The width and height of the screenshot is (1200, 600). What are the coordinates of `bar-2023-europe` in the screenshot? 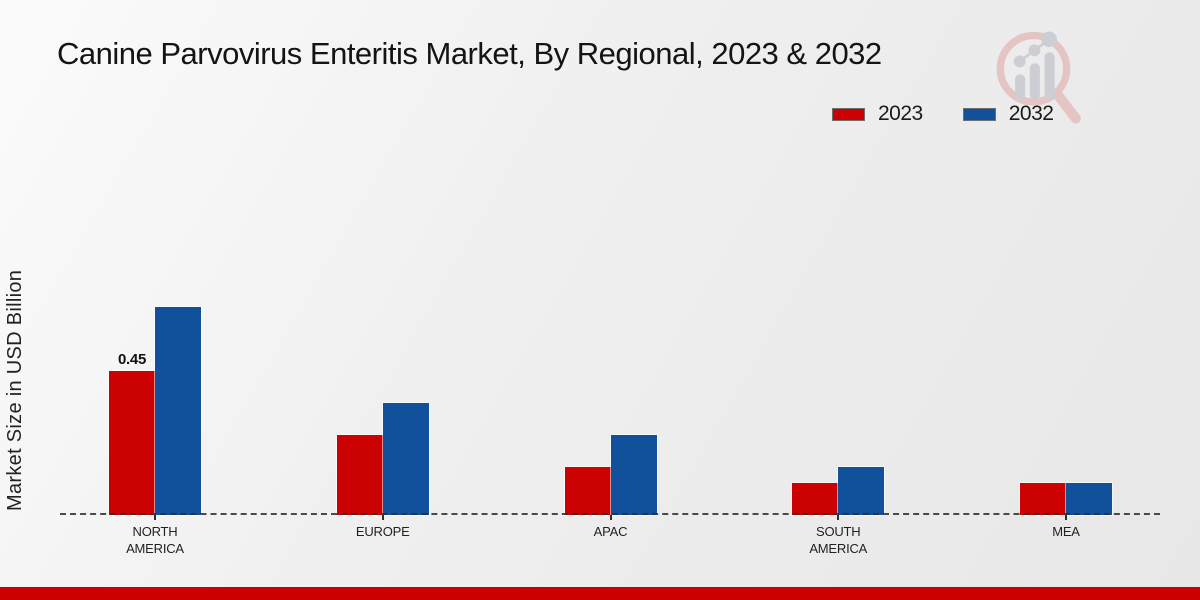 It's located at (359, 475).